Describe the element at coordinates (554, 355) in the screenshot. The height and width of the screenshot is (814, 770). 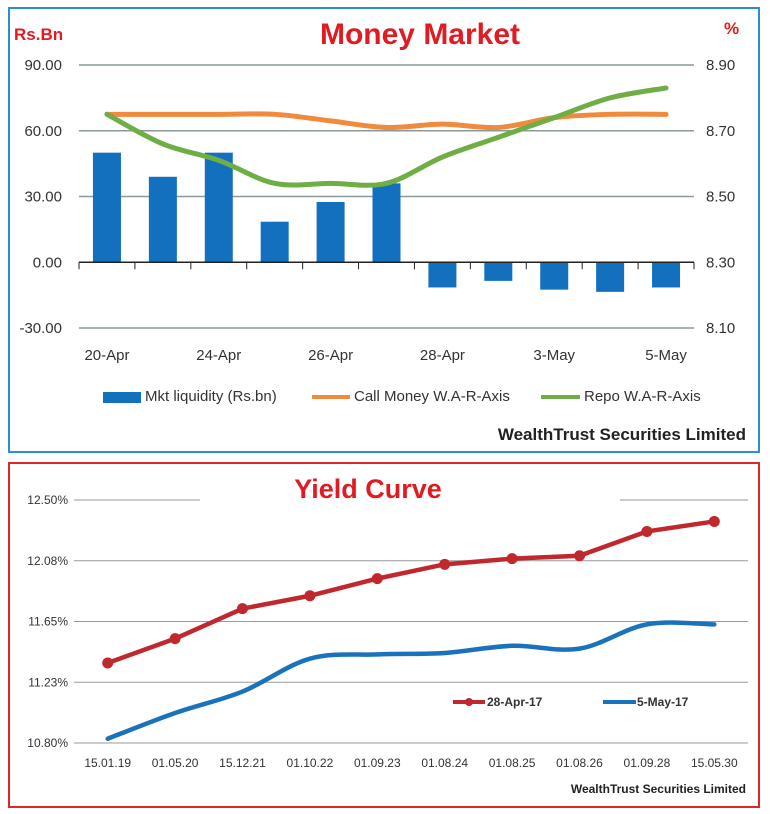
I see `x-tick-label: 3-May` at that location.